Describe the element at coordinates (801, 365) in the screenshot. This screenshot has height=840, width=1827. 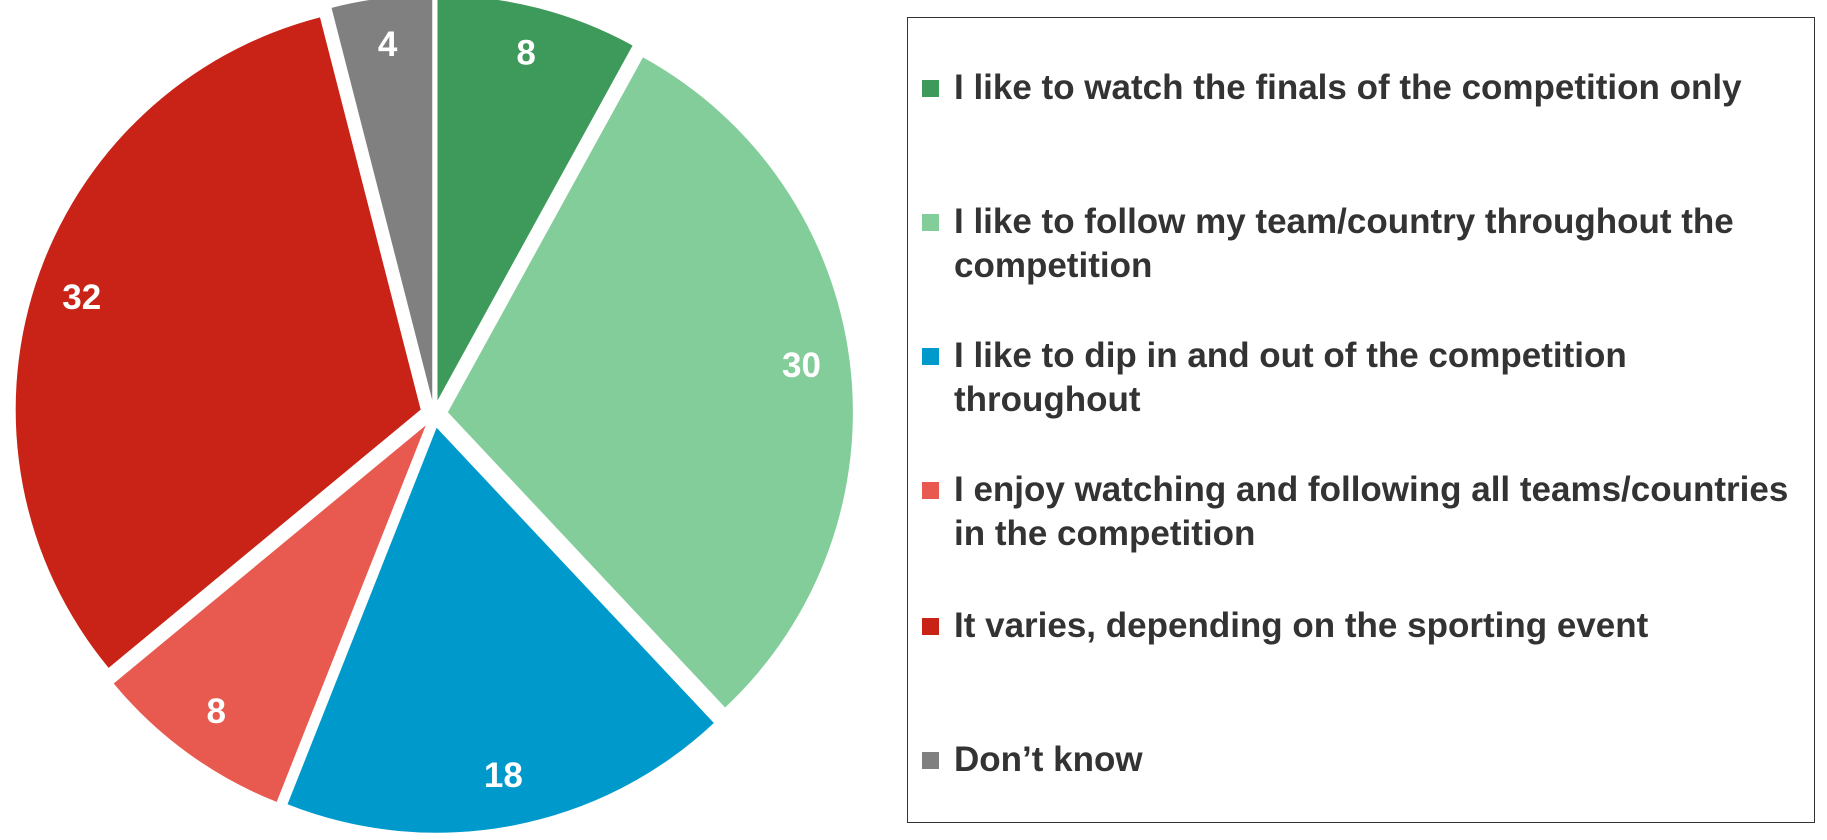
I see `data-label: 30` at that location.